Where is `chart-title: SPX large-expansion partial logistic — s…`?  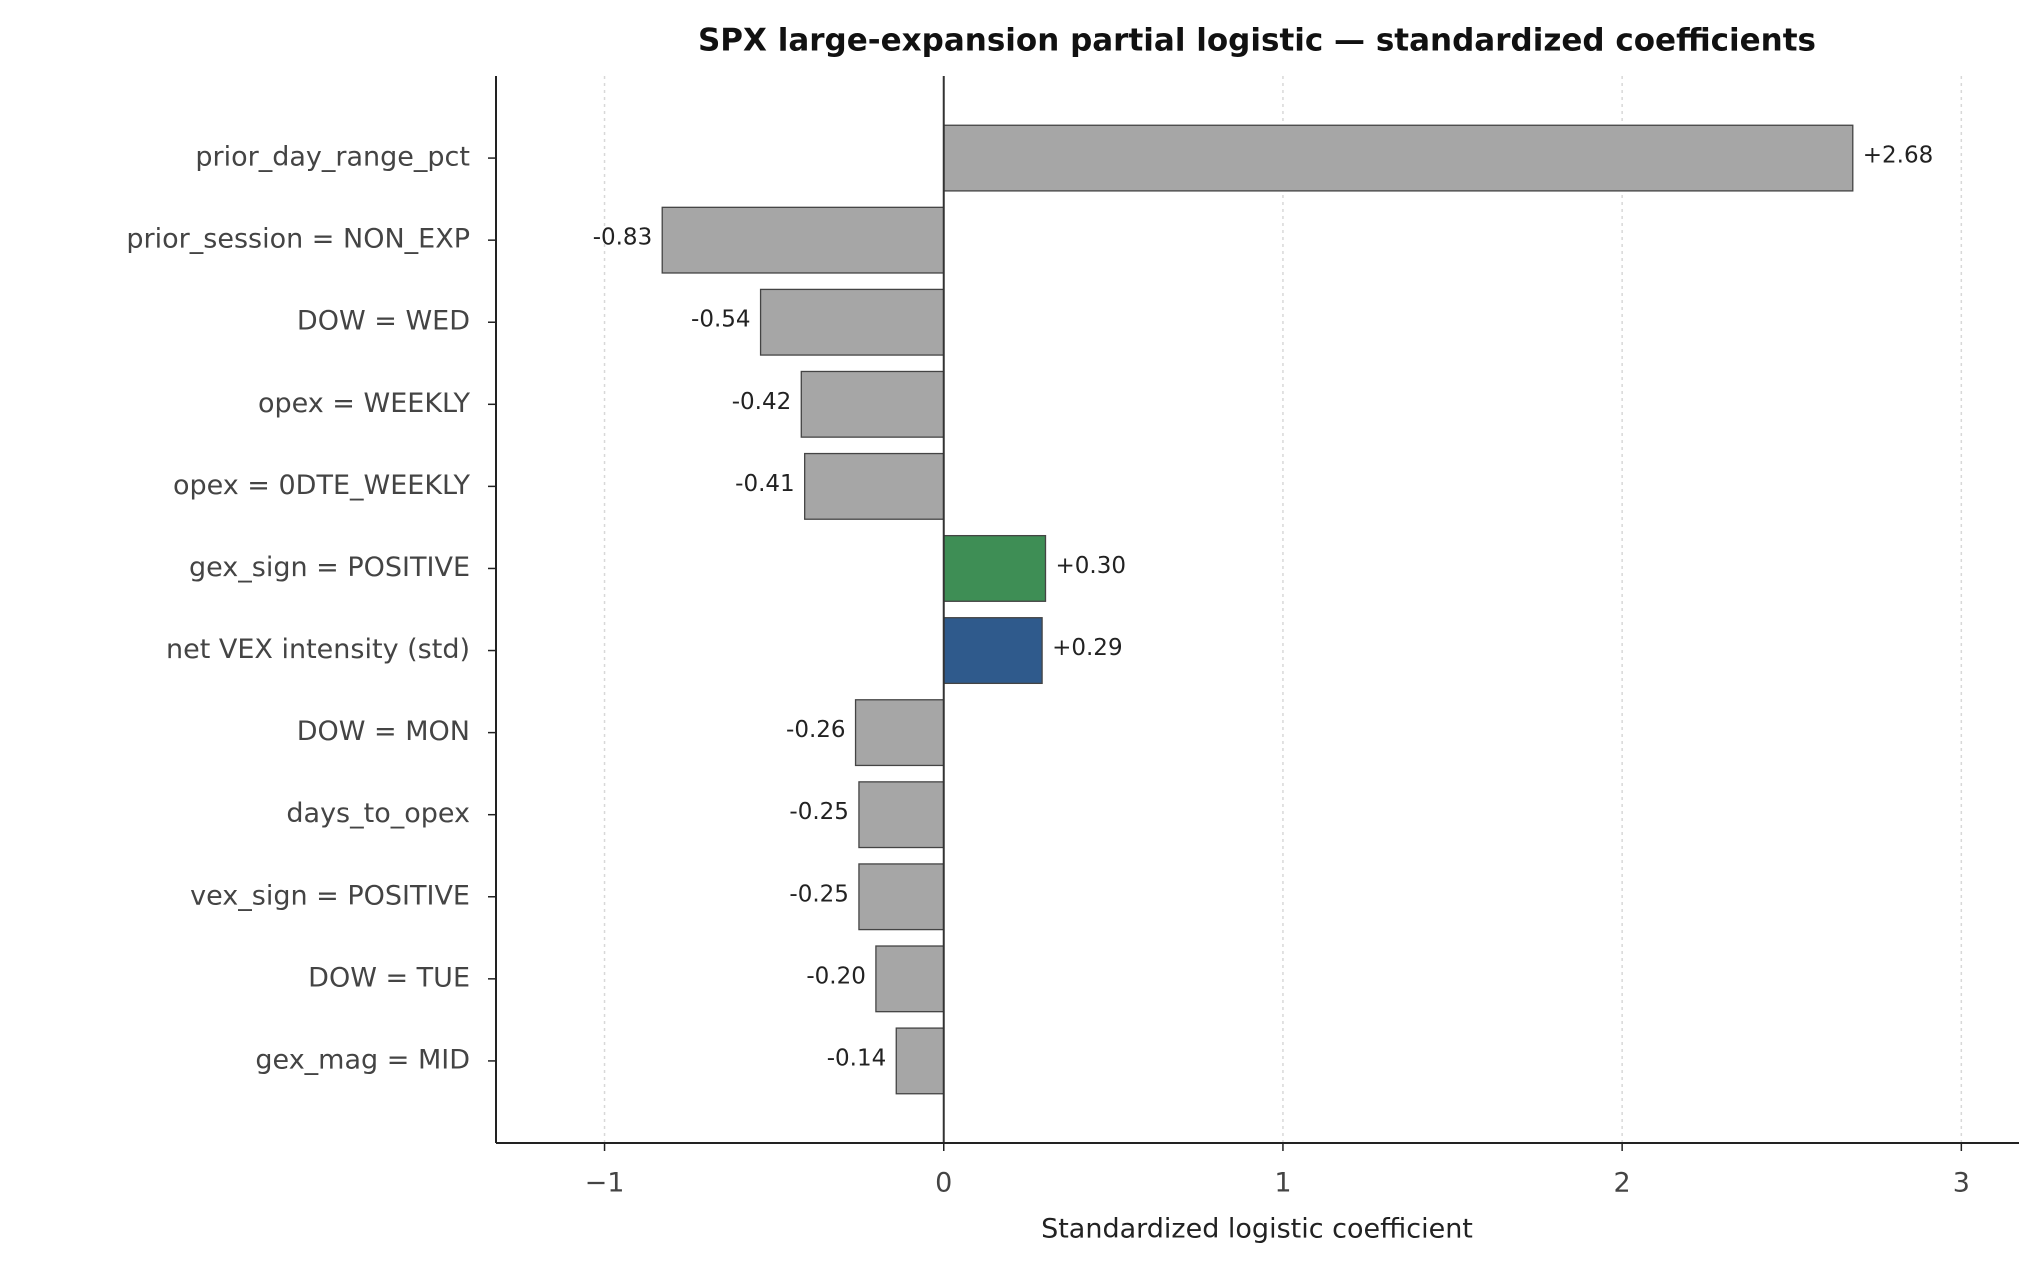 chart-title: SPX large-expansion partial logistic — s… is located at coordinates (1257, 41).